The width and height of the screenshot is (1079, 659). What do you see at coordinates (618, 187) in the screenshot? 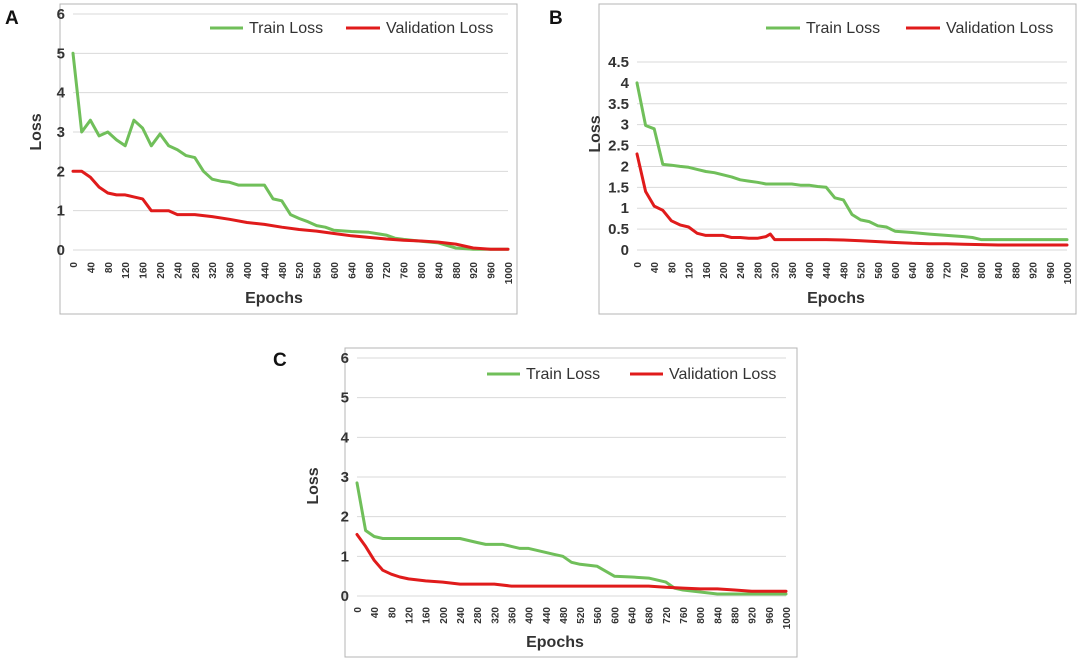
I see `y-tick-label: 1.5` at bounding box center [618, 187].